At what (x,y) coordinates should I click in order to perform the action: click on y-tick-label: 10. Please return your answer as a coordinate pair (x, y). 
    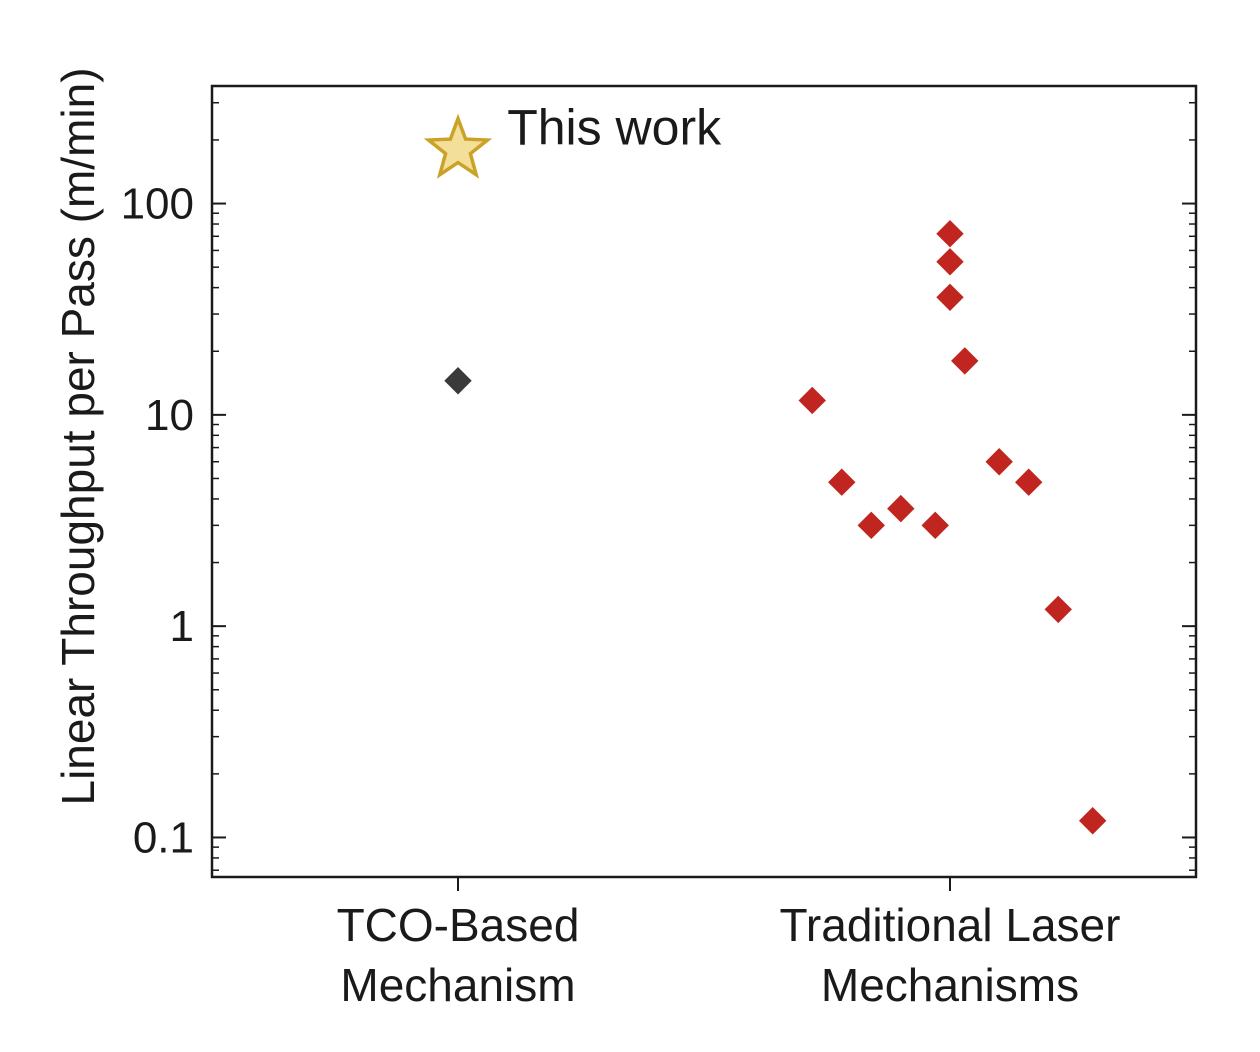
    Looking at the image, I should click on (169, 415).